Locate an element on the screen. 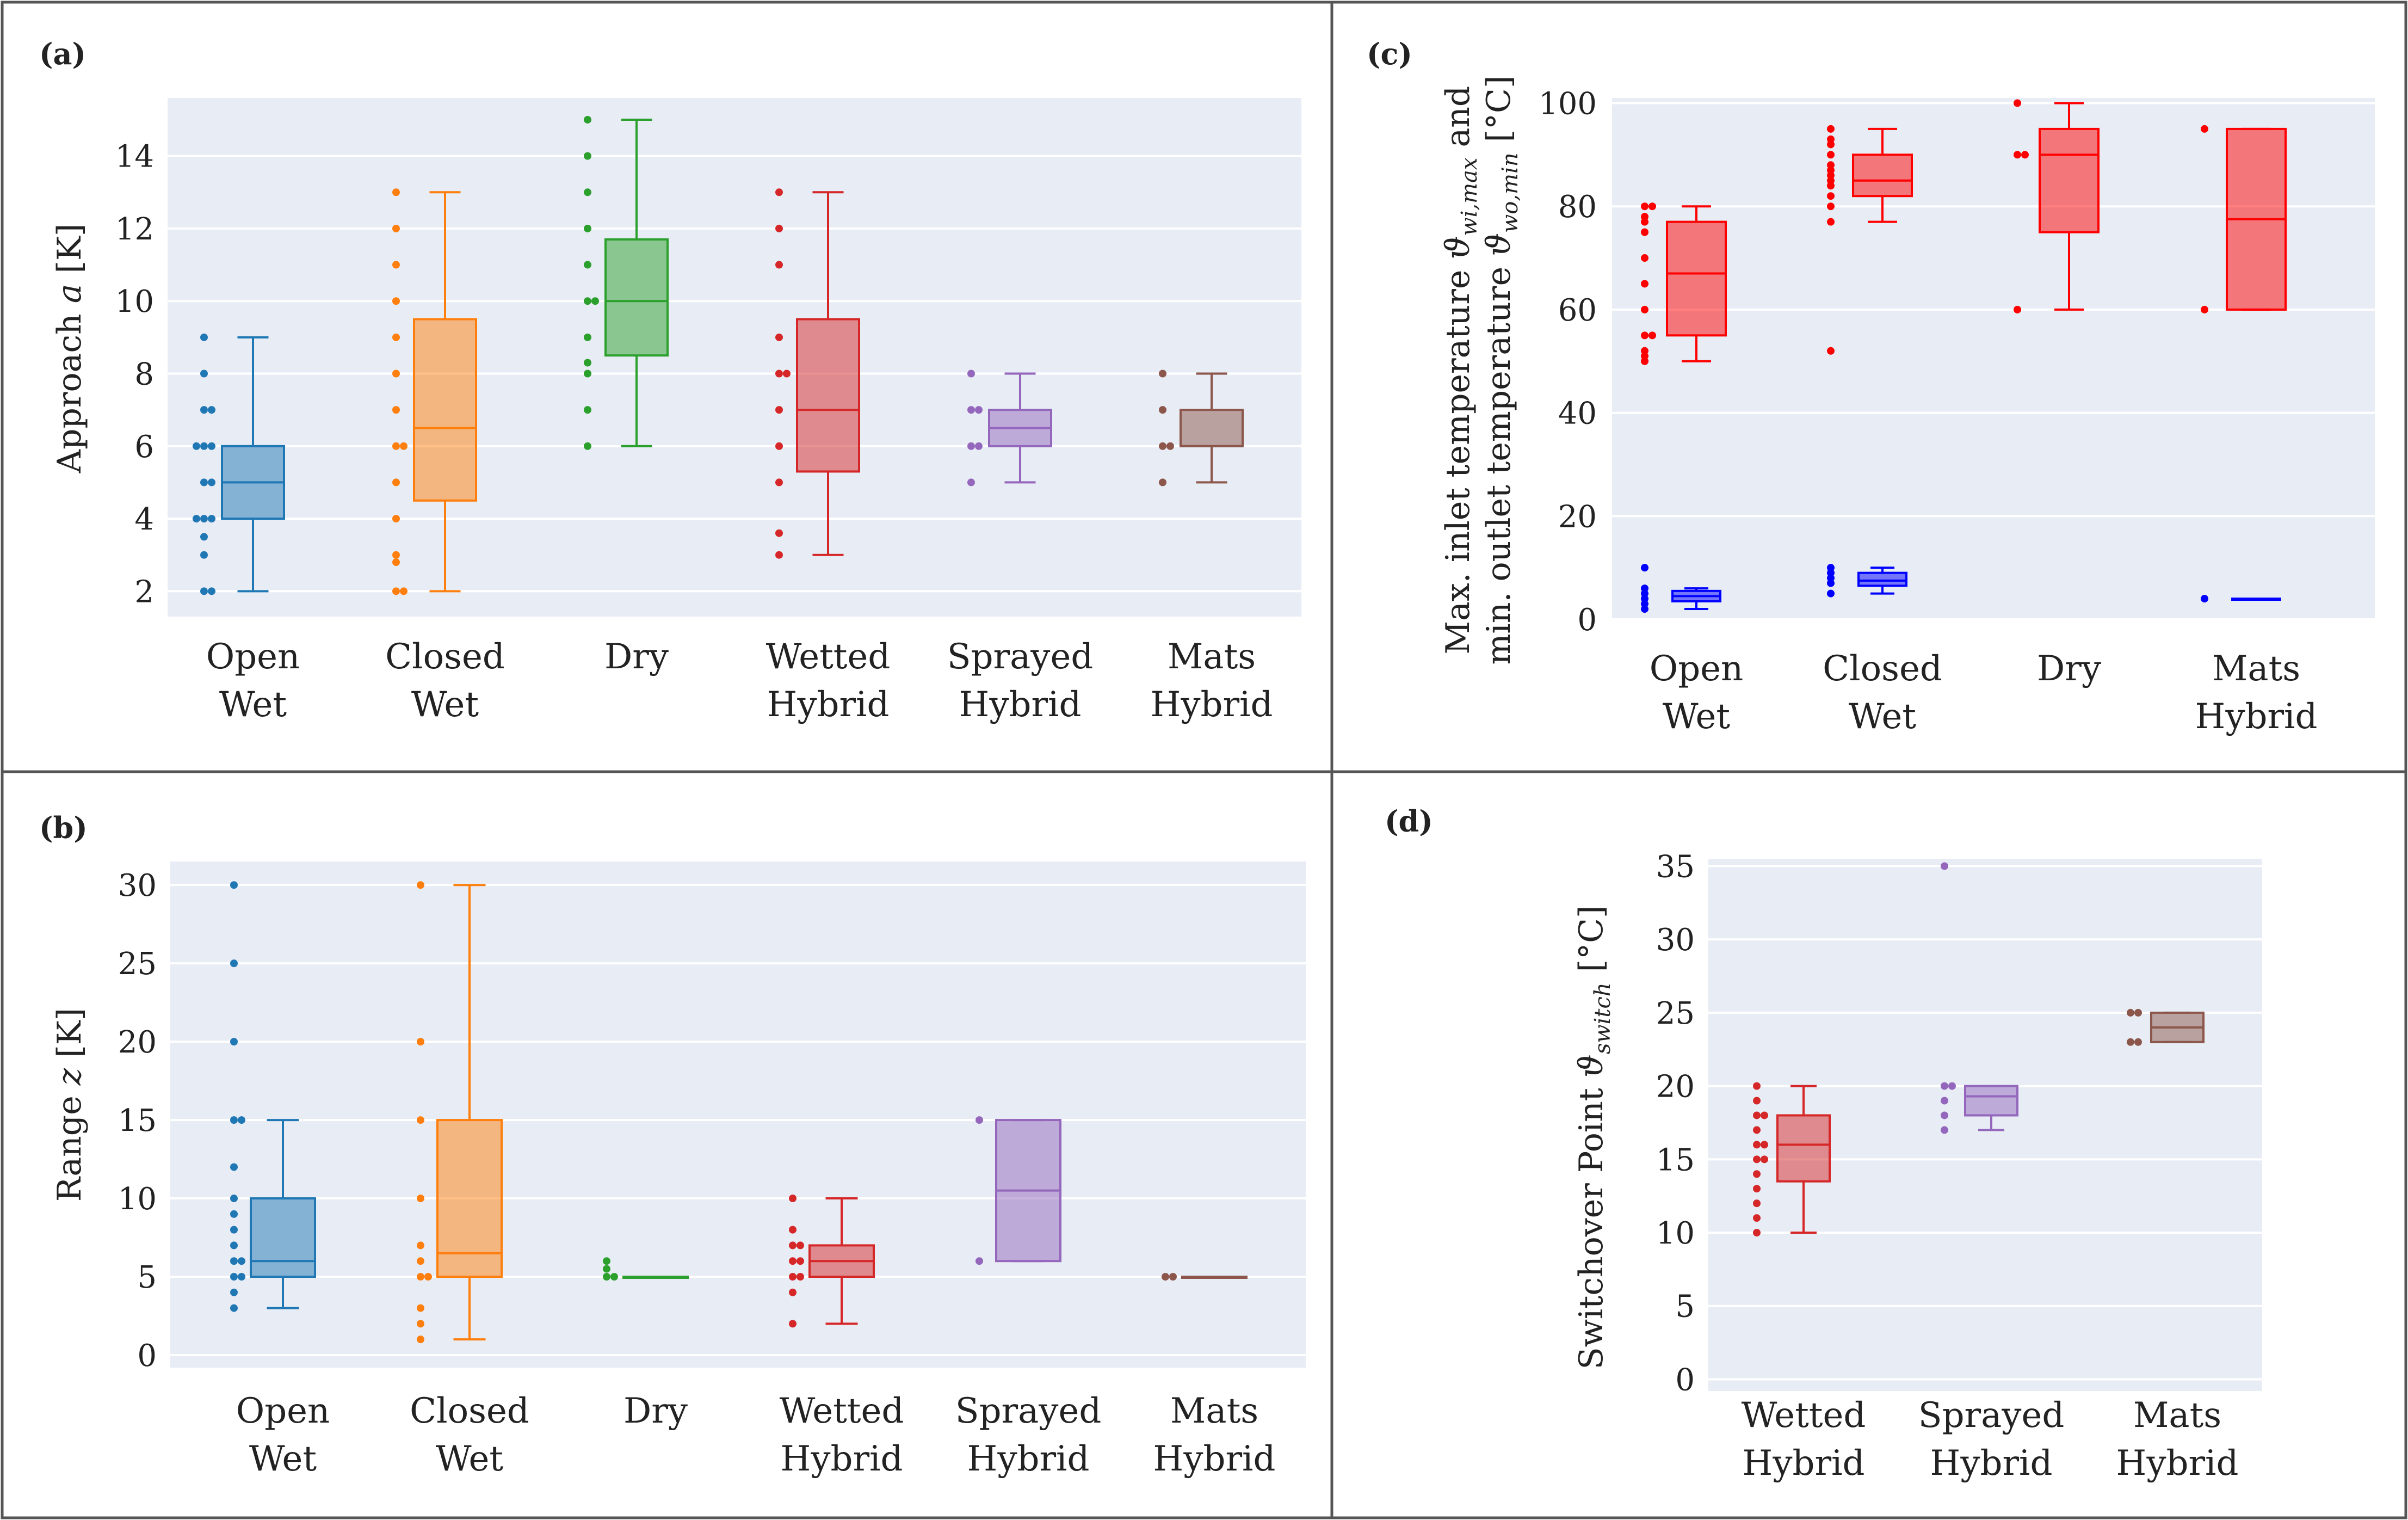 The height and width of the screenshot is (1520, 2408). panel-a-y-ticks: 2 4 6 8 10 12 14 is located at coordinates (134, 374).